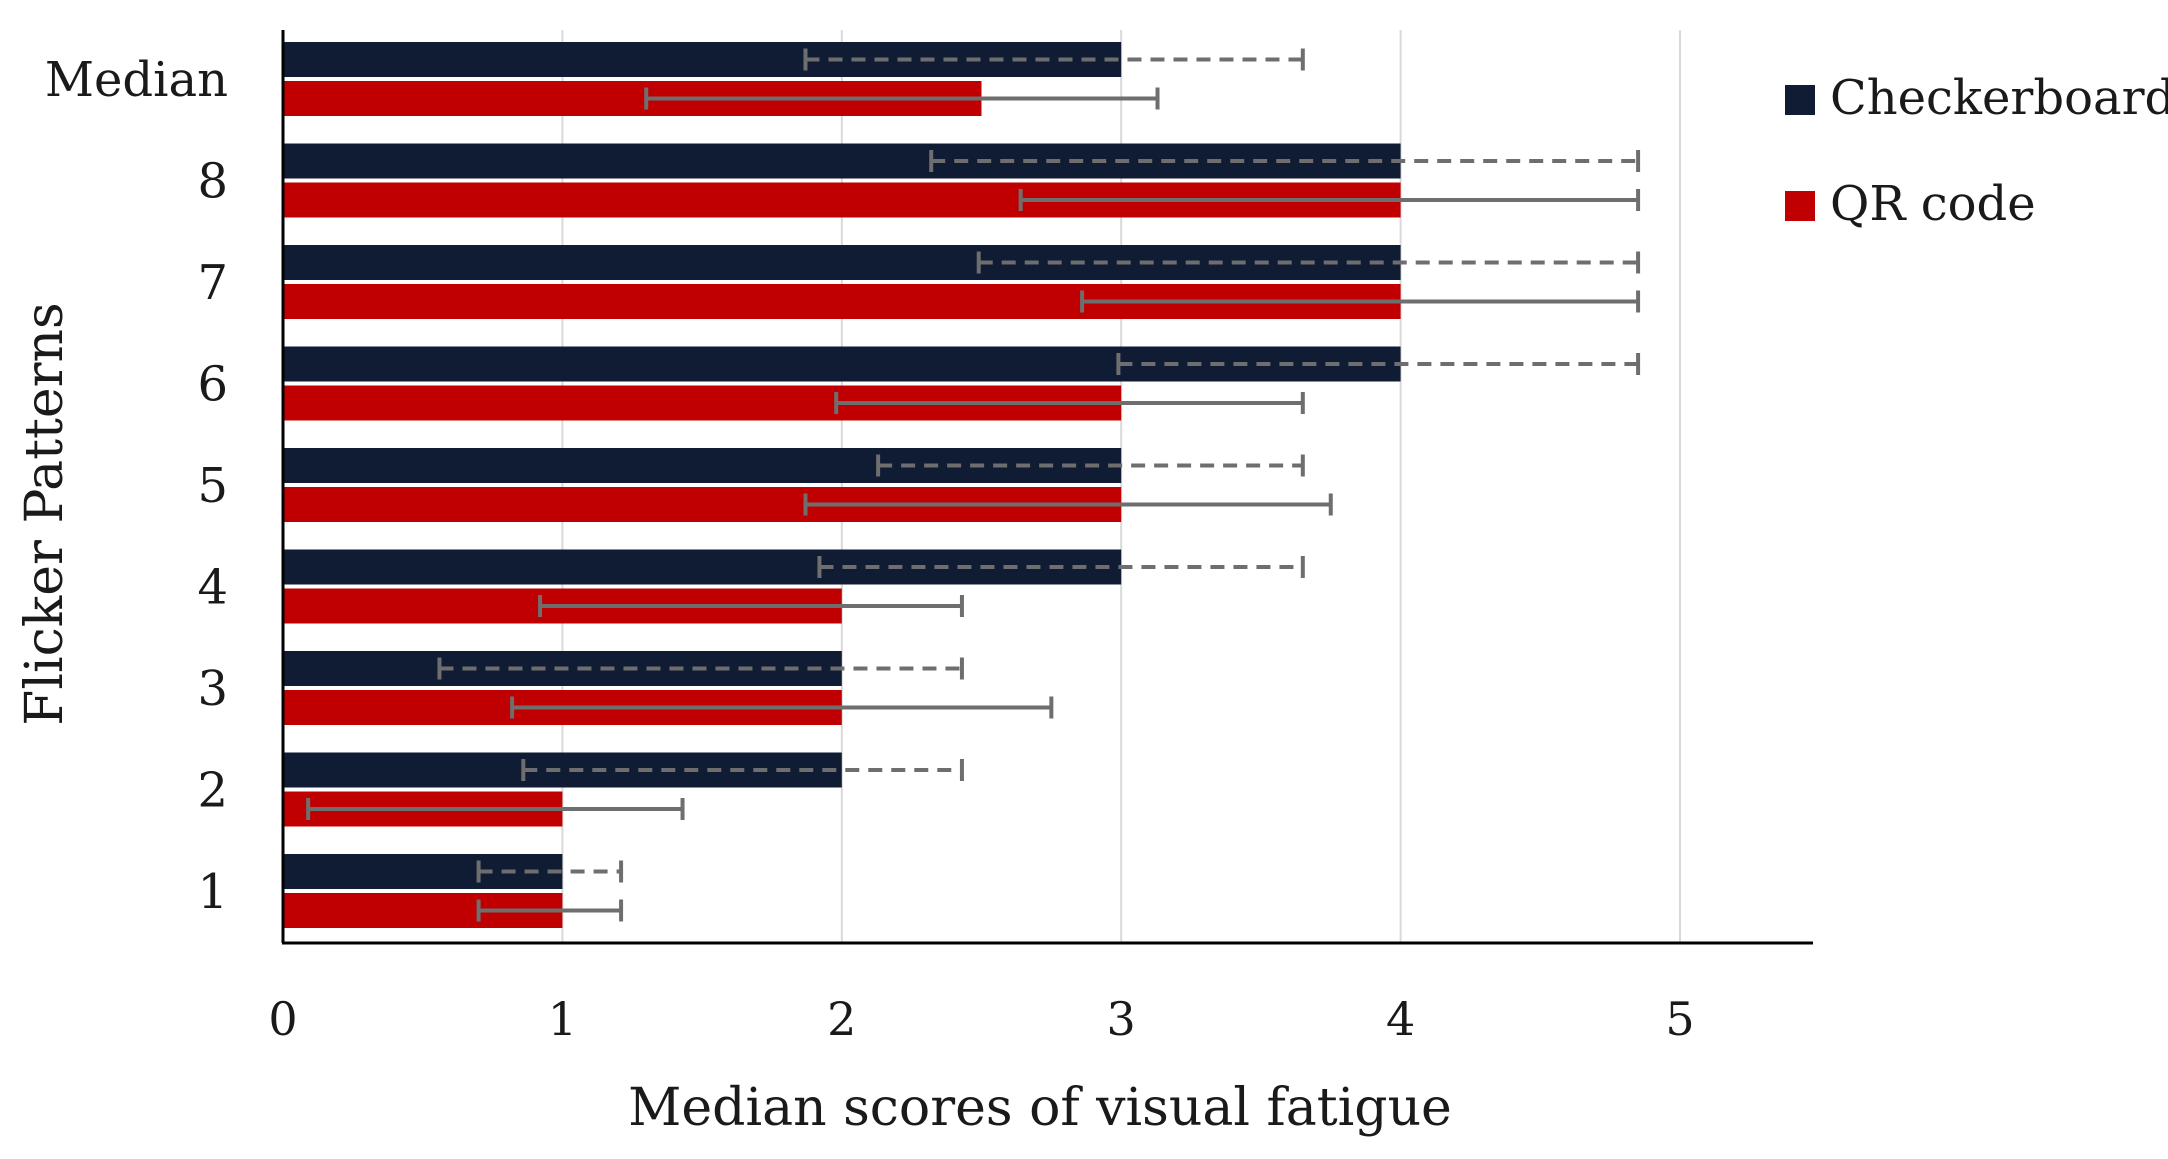 This screenshot has height=1159, width=2168. I want to click on legend: Checkerboard QR code, so click(1976, 151).